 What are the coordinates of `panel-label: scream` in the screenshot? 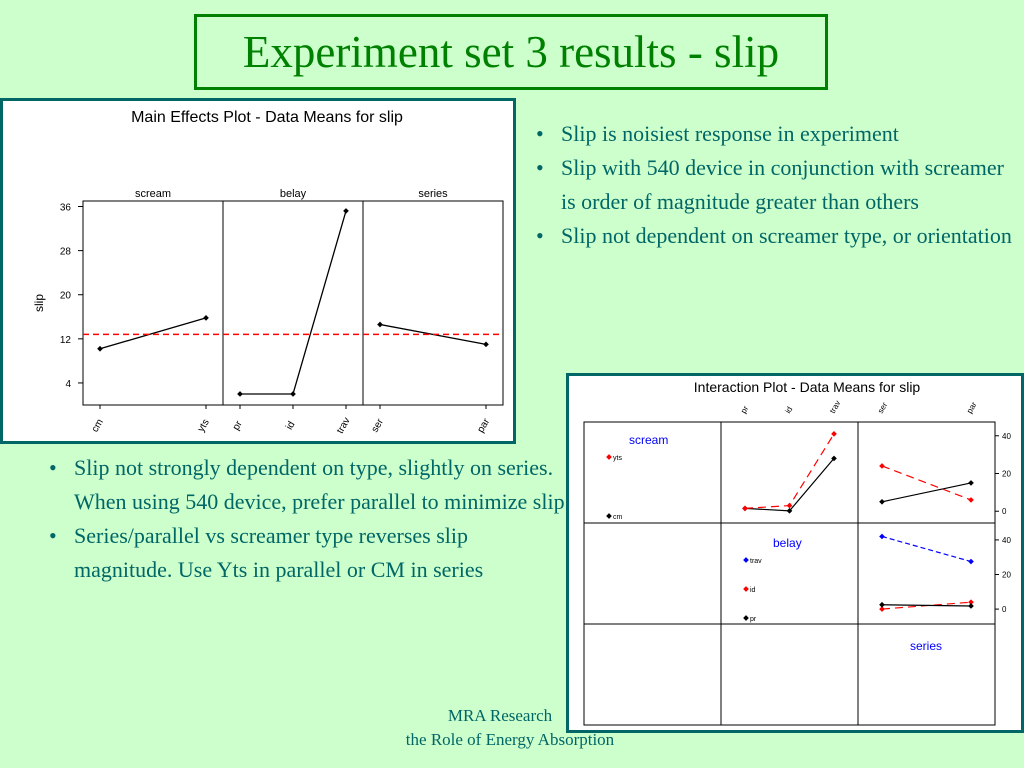 It's located at (153, 194).